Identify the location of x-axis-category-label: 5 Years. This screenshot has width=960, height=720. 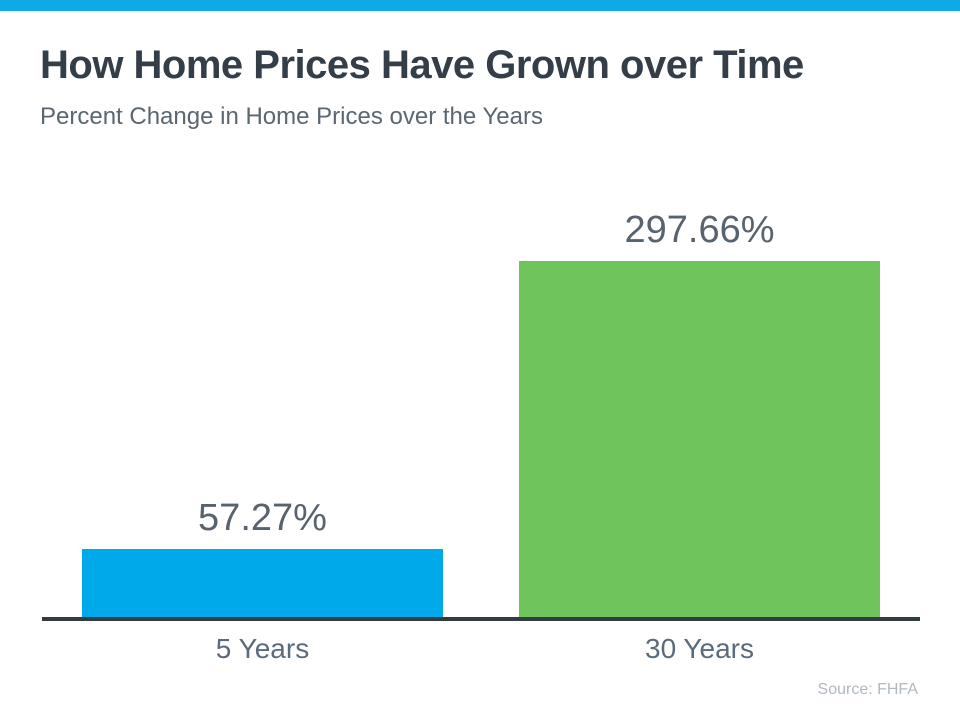
(262, 648).